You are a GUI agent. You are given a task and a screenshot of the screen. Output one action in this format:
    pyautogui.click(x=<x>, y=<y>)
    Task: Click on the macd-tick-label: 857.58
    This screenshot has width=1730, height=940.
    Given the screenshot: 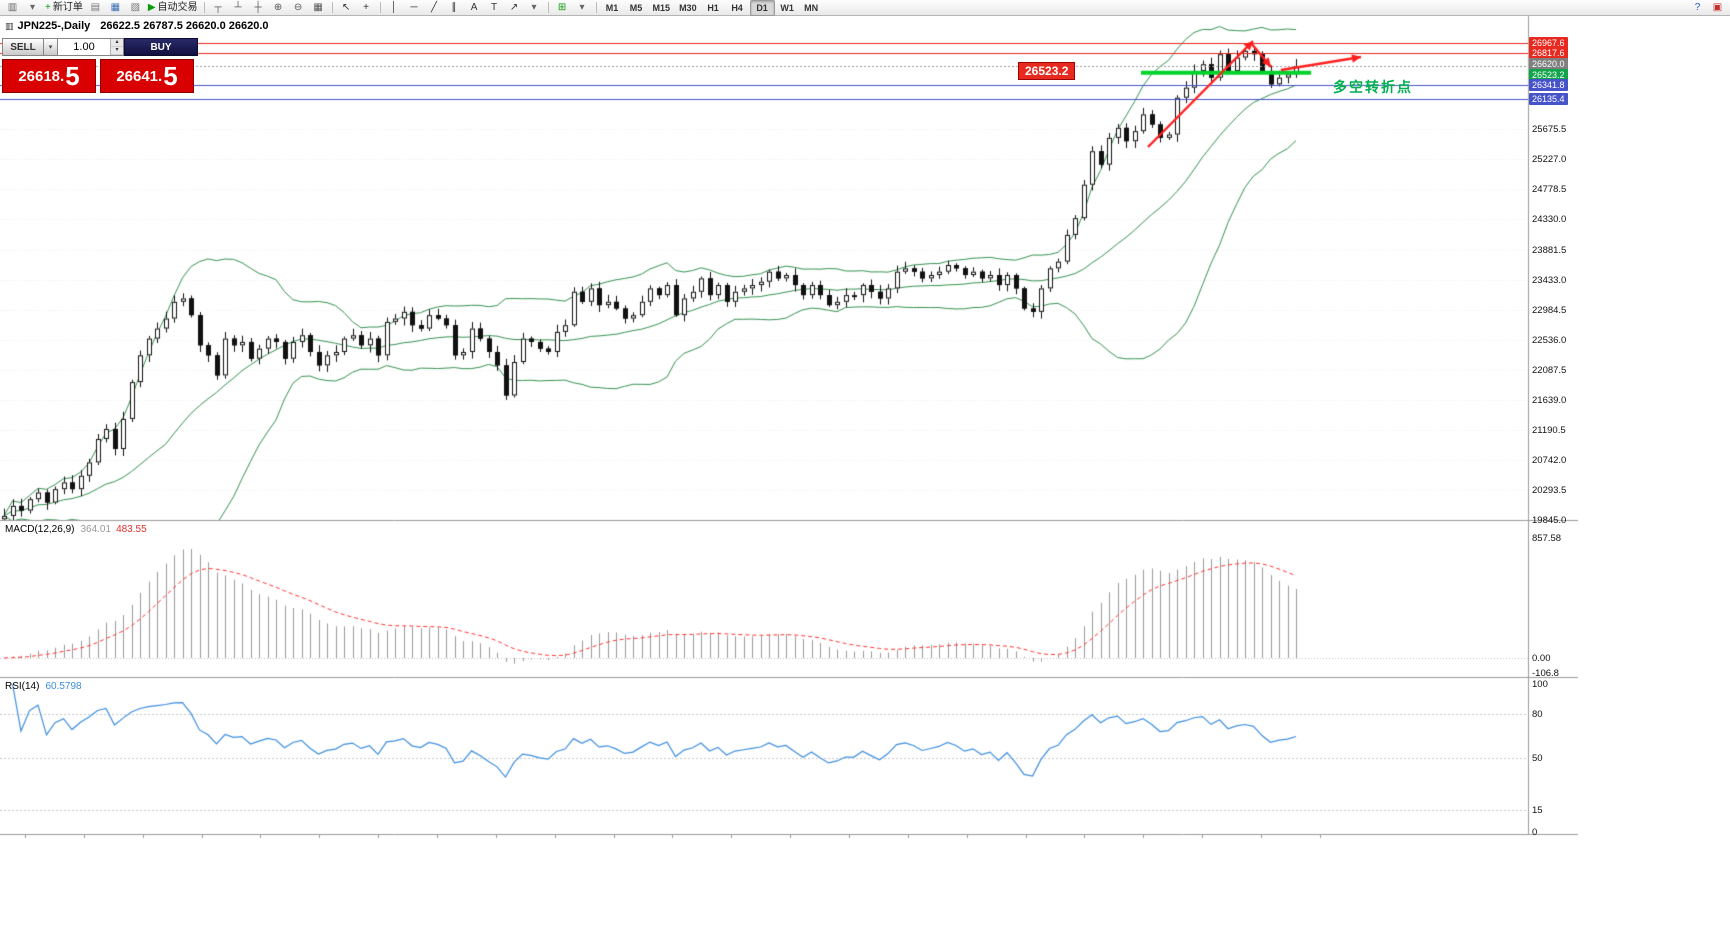 What is the action you would take?
    pyautogui.click(x=1547, y=538)
    